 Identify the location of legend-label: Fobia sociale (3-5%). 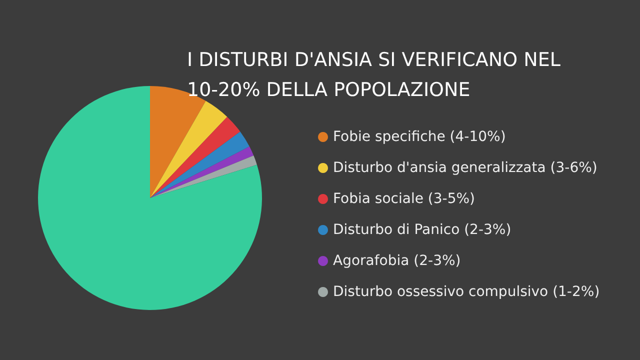
(404, 199).